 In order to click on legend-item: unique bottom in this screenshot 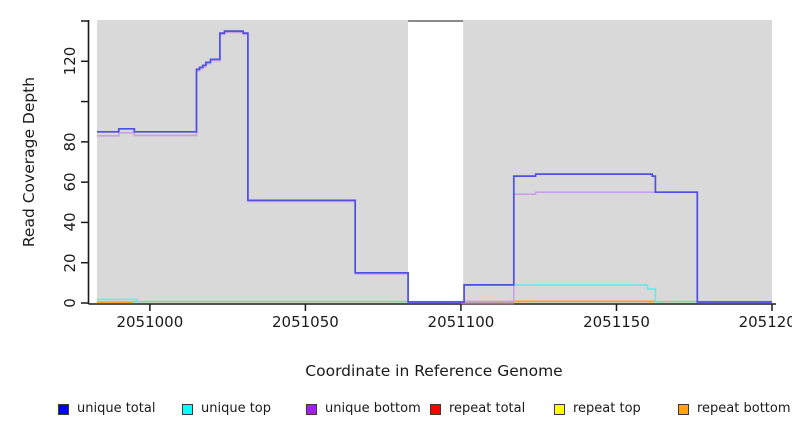, I will do `click(363, 409)`.